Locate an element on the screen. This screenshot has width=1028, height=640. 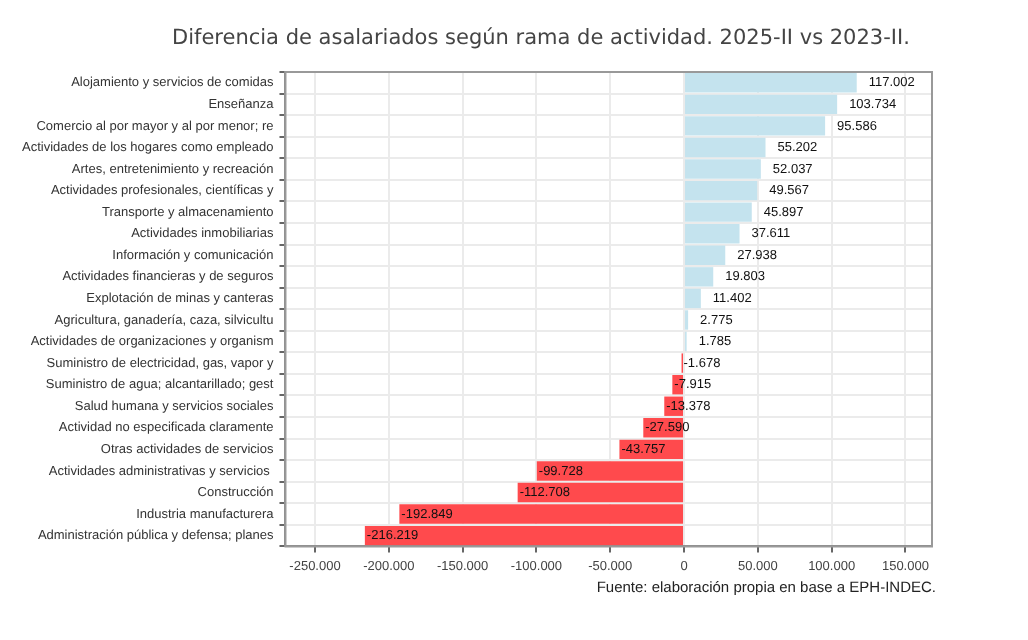
chart-title: Diferencia de asalariados según rama de actividad. 2025-II vs 2023-II. is located at coordinates (541, 38).